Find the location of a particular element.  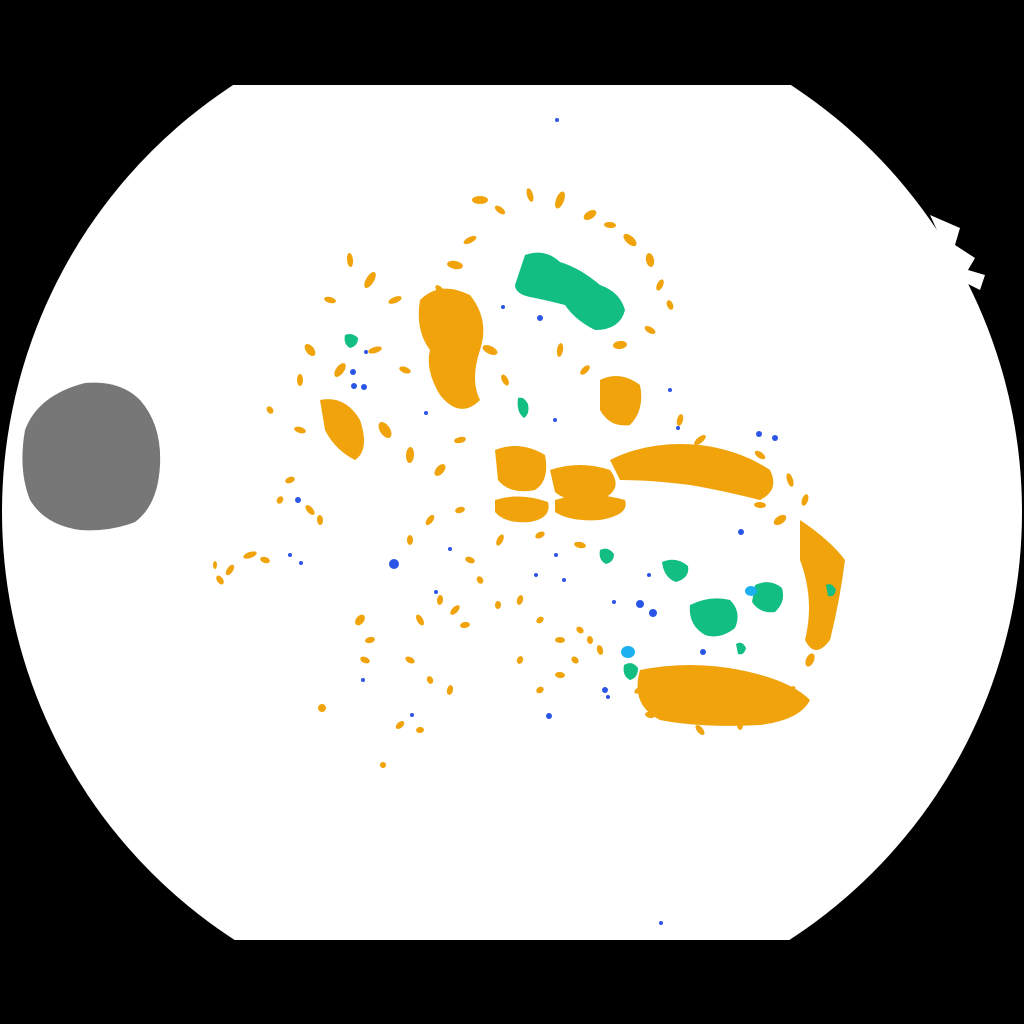

hemorrhage-small-left is located at coordinates (351, 341).